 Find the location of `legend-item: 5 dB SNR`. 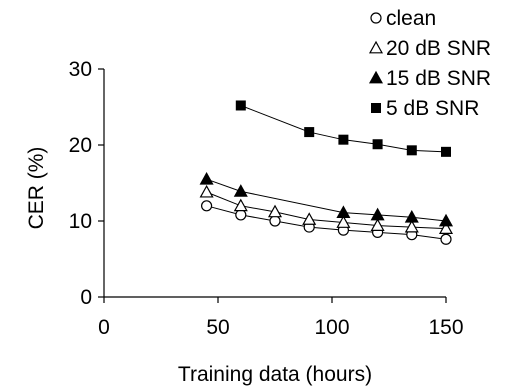

legend-item: 5 dB SNR is located at coordinates (425, 108).